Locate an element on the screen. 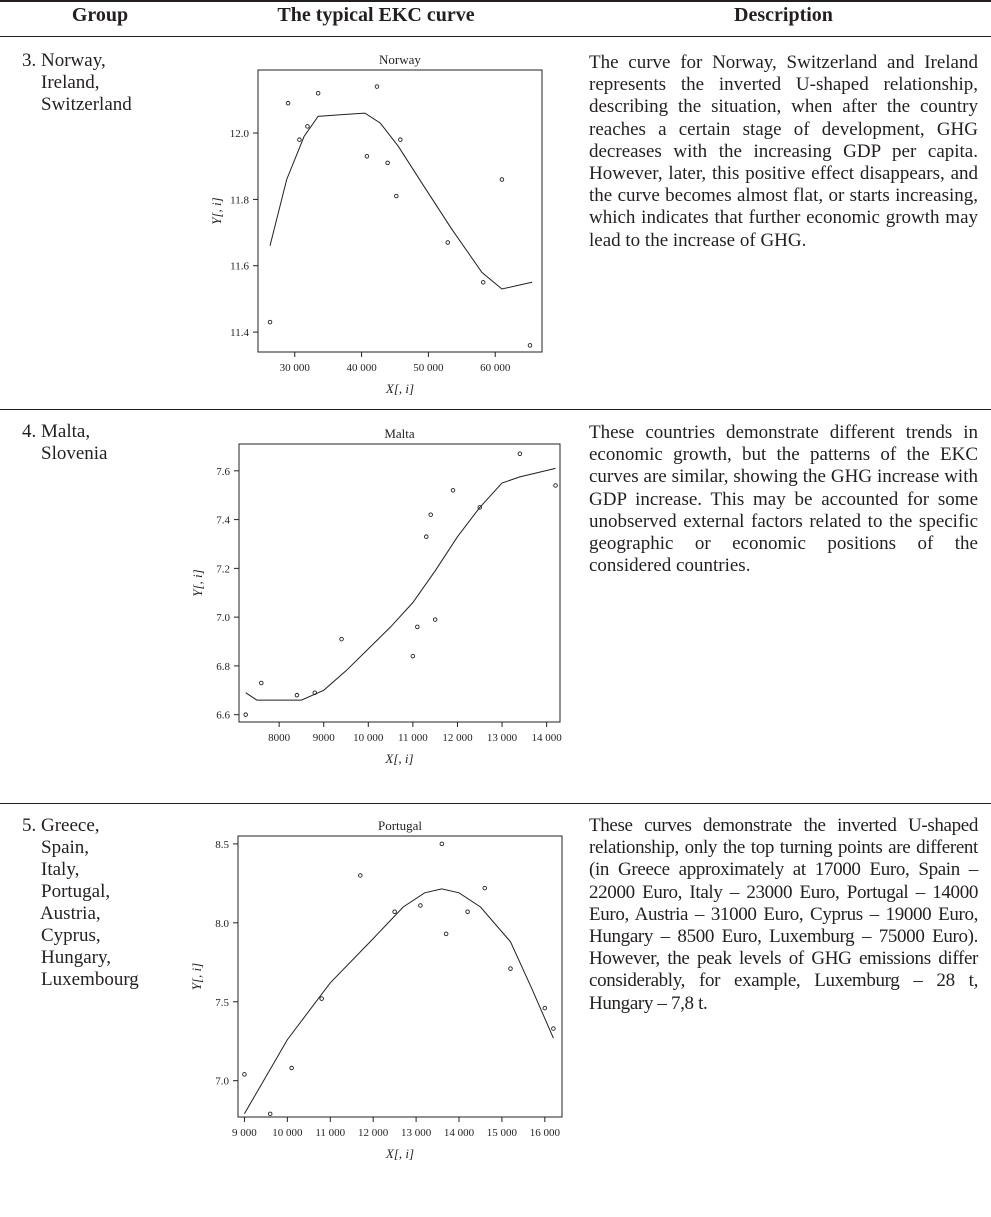  fitted-curve is located at coordinates (400, 584).